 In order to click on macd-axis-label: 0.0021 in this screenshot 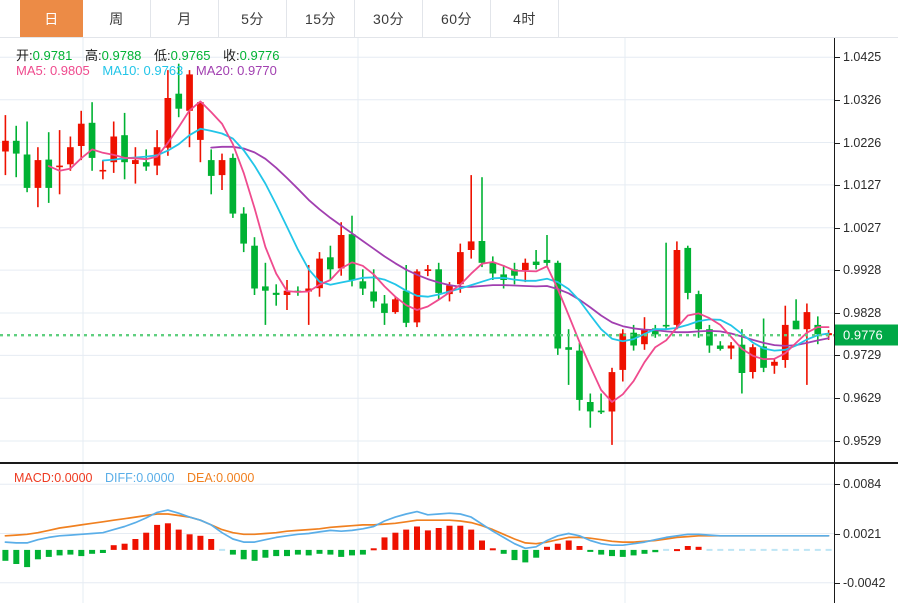, I will do `click(862, 533)`.